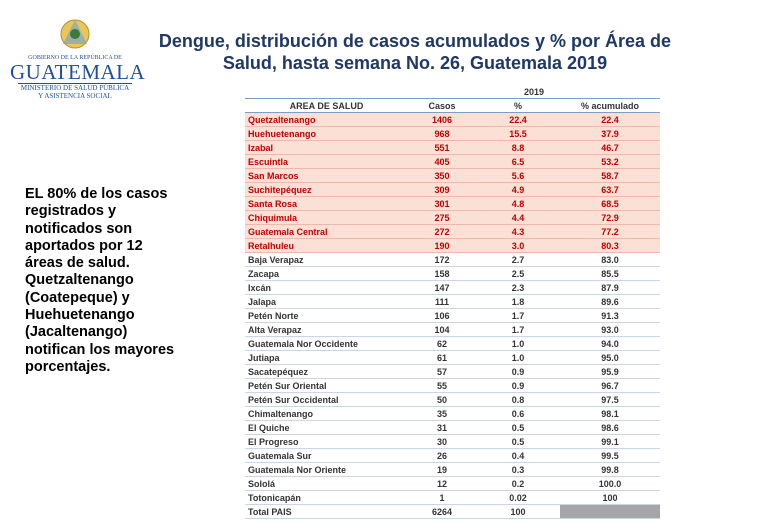 This screenshot has width=757, height=523. I want to click on cell: 0.4, so click(518, 455).